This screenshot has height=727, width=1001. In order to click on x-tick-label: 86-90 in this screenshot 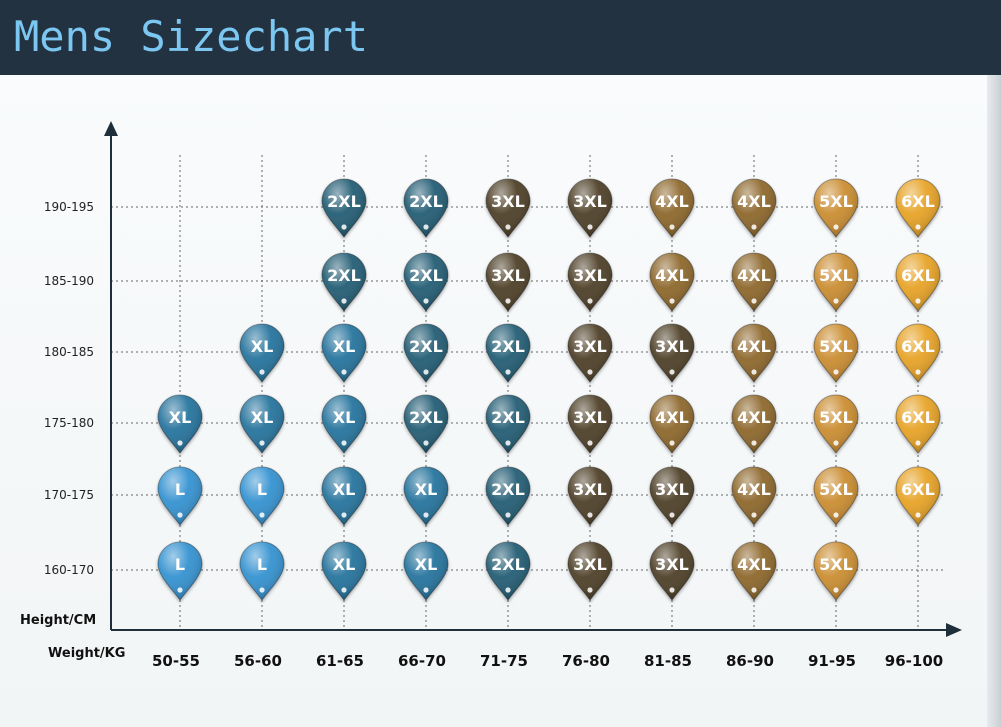, I will do `click(750, 661)`.